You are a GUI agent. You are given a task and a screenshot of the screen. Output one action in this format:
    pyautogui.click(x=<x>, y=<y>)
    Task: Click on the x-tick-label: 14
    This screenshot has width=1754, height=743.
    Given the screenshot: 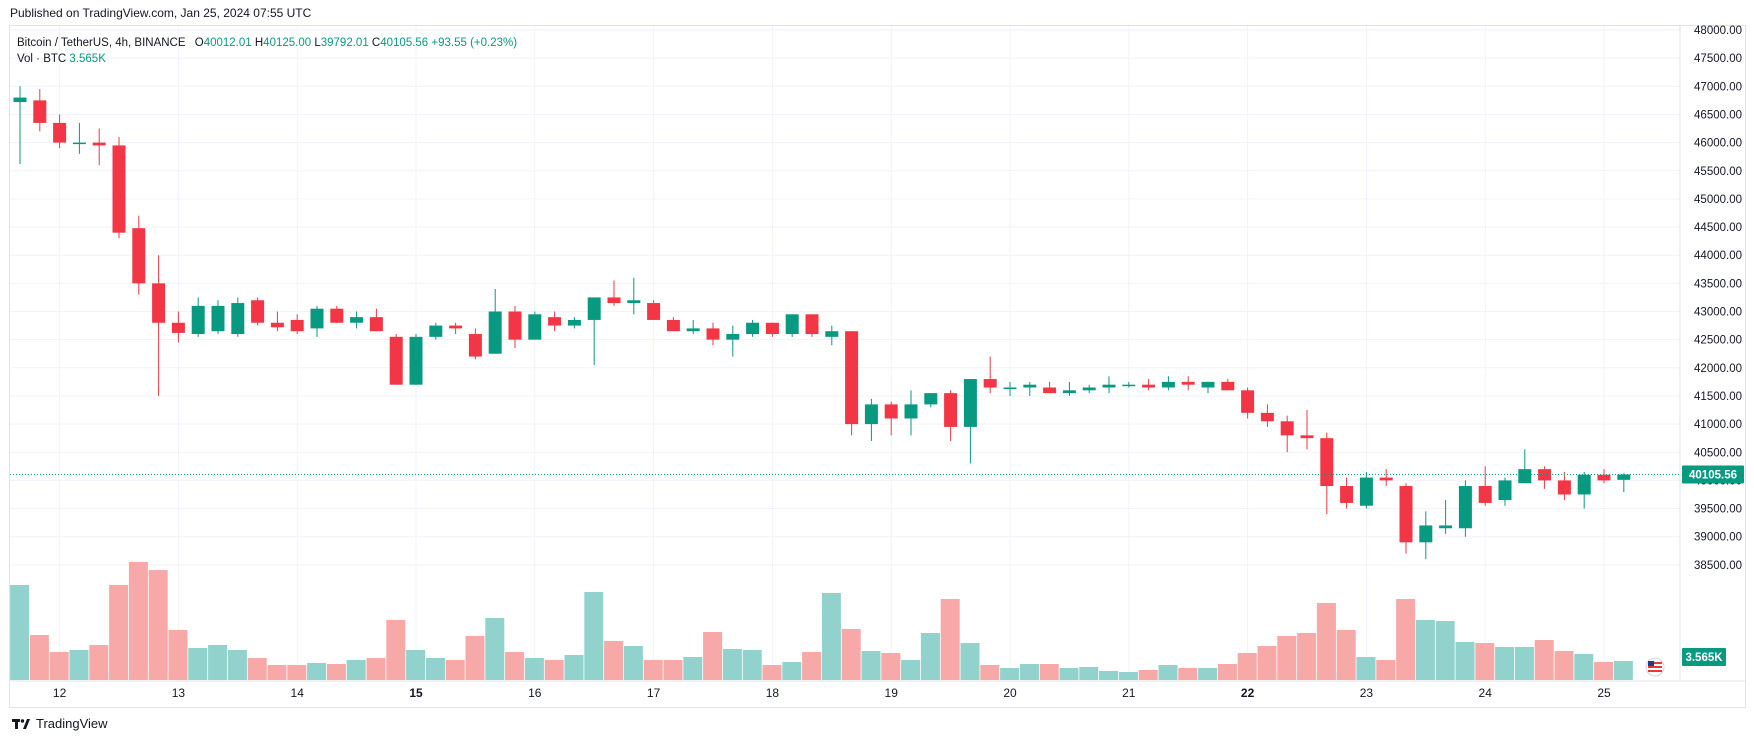 What is the action you would take?
    pyautogui.click(x=298, y=693)
    